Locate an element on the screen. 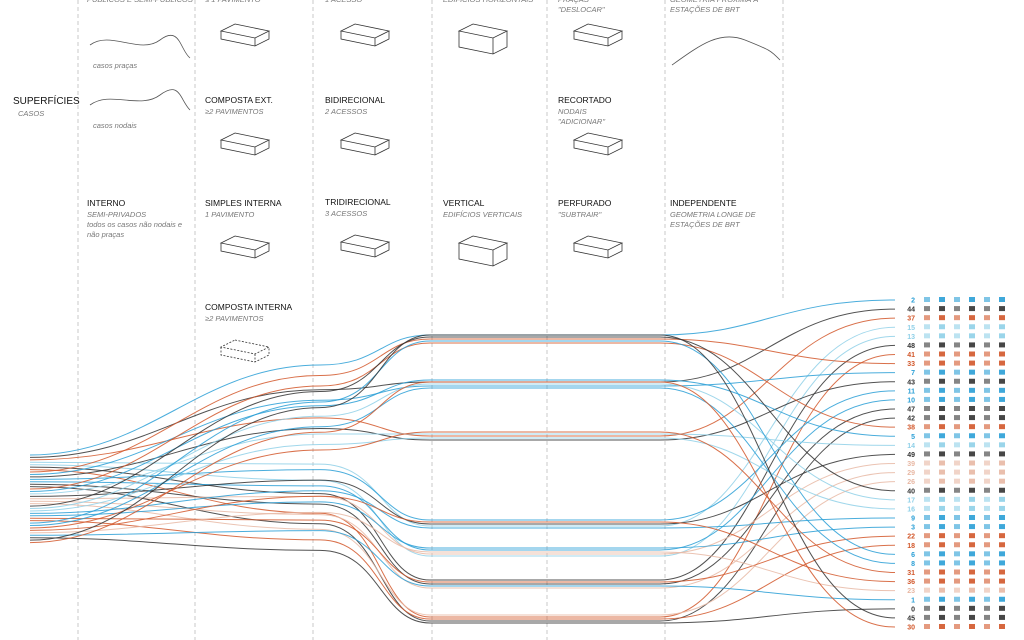 Image resolution: width=1024 pixels, height=640 pixels. row-label: 15 is located at coordinates (911, 328).